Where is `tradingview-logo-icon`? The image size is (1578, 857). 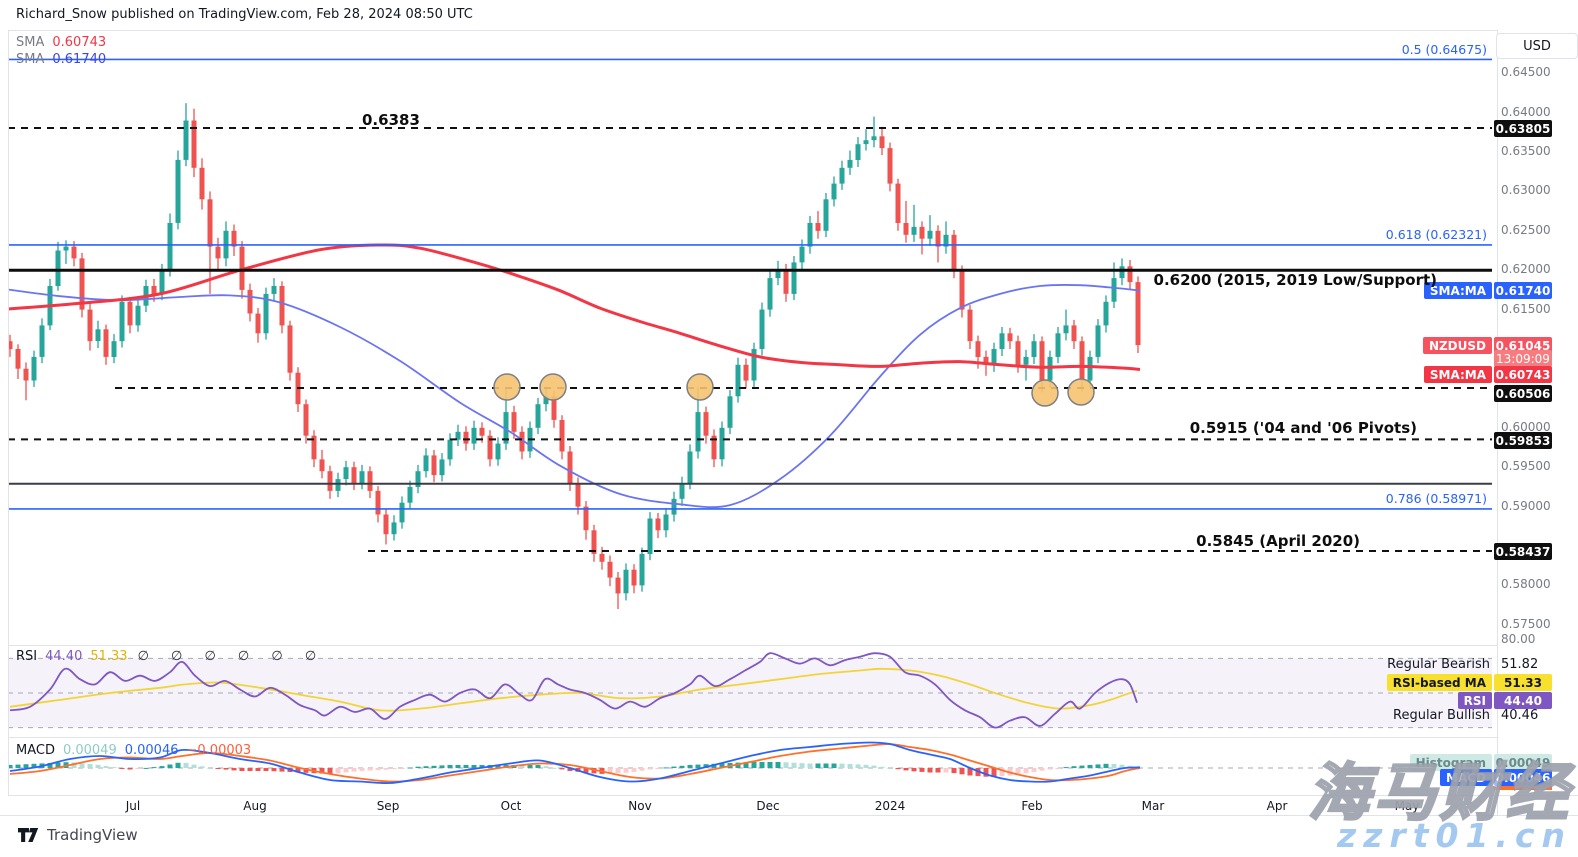
tradingview-logo-icon is located at coordinates (28, 835).